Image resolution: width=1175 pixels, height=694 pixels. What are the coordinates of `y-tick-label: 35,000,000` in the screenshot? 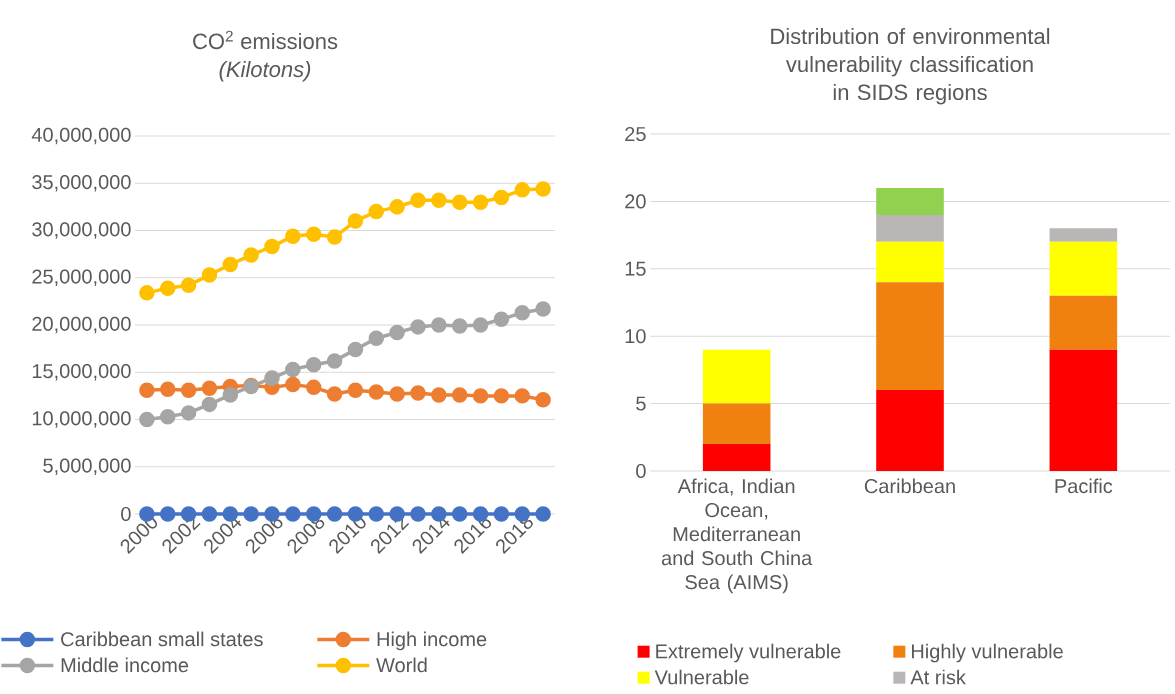 It's located at (81, 183).